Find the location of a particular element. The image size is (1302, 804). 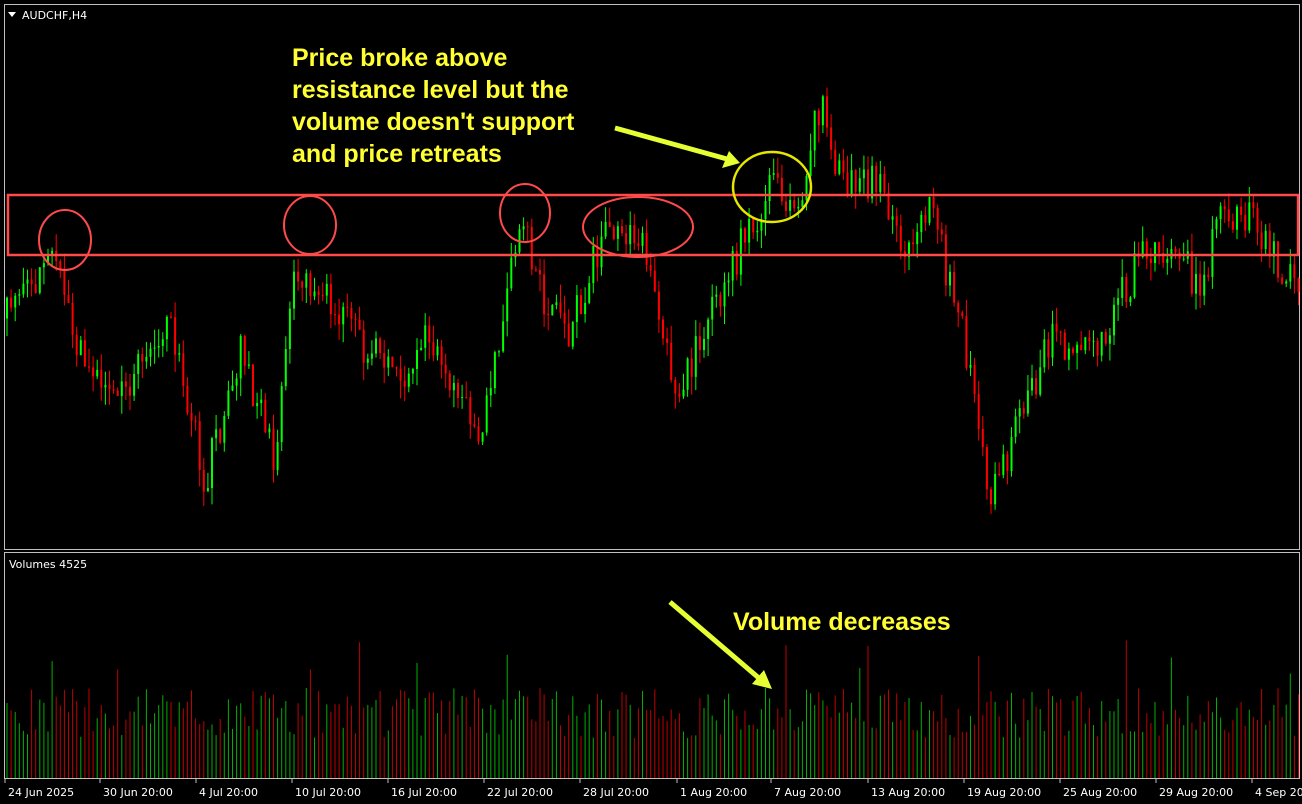

time-label: 30 Jun 20:00 is located at coordinates (138, 792).